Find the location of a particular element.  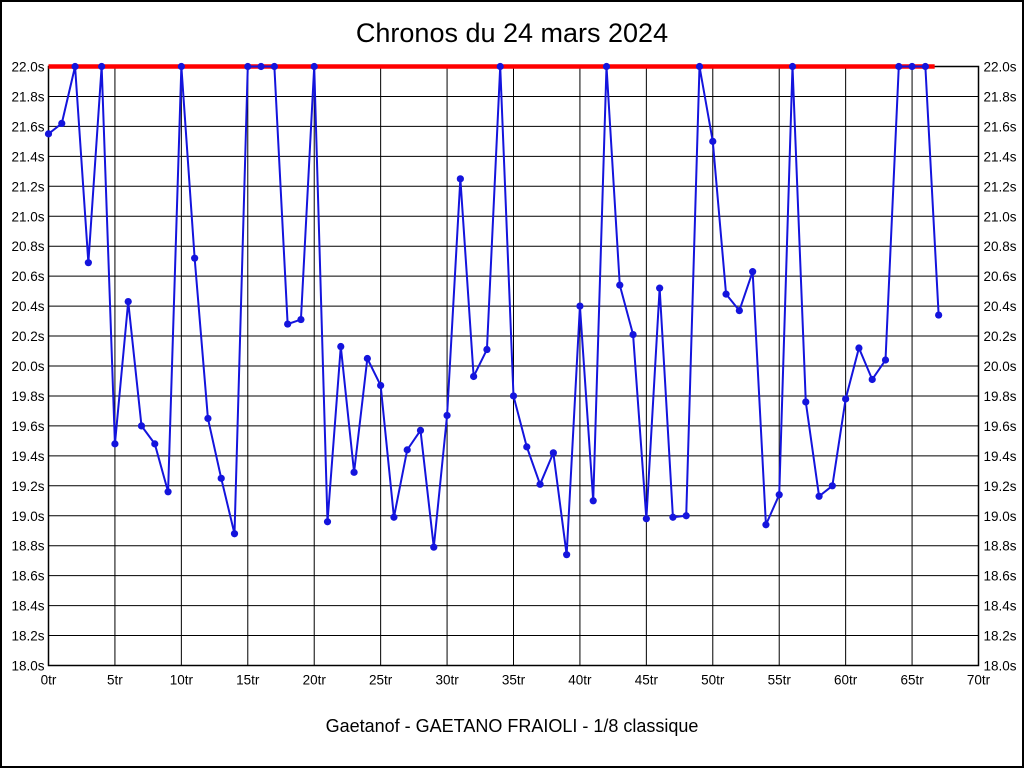

chart-title: Chronos du 24 mars 2024 is located at coordinates (512, 33).